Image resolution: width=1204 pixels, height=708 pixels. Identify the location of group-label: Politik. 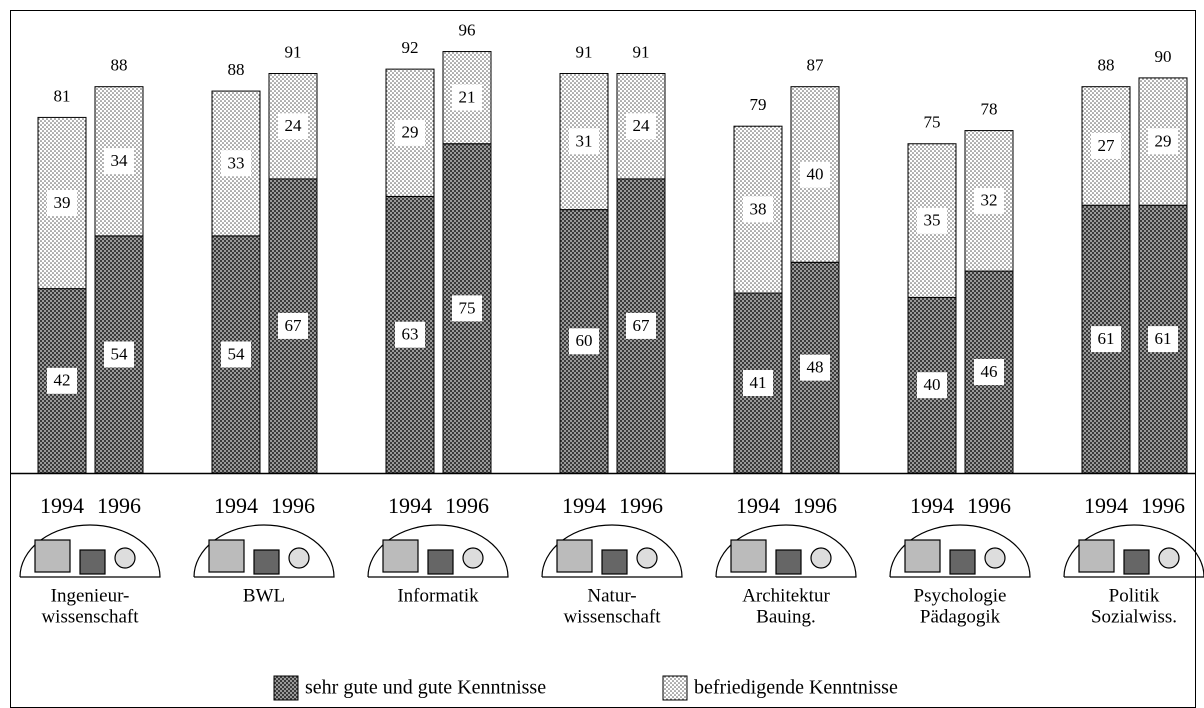
(1134, 595).